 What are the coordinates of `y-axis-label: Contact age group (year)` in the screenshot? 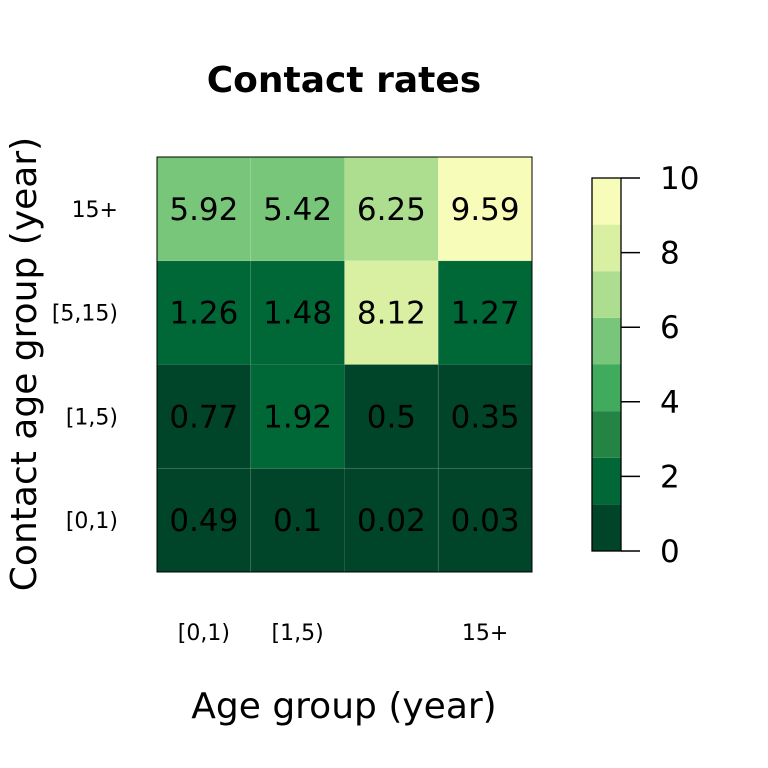 It's located at (24, 364).